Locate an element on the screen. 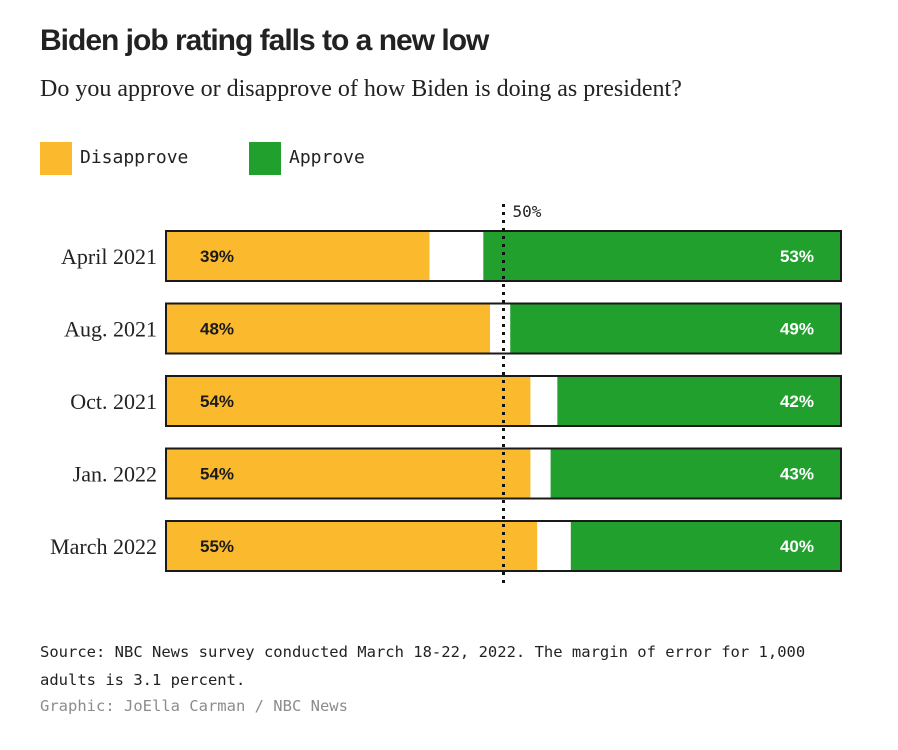  category-label: Oct. 2021 is located at coordinates (113, 401).